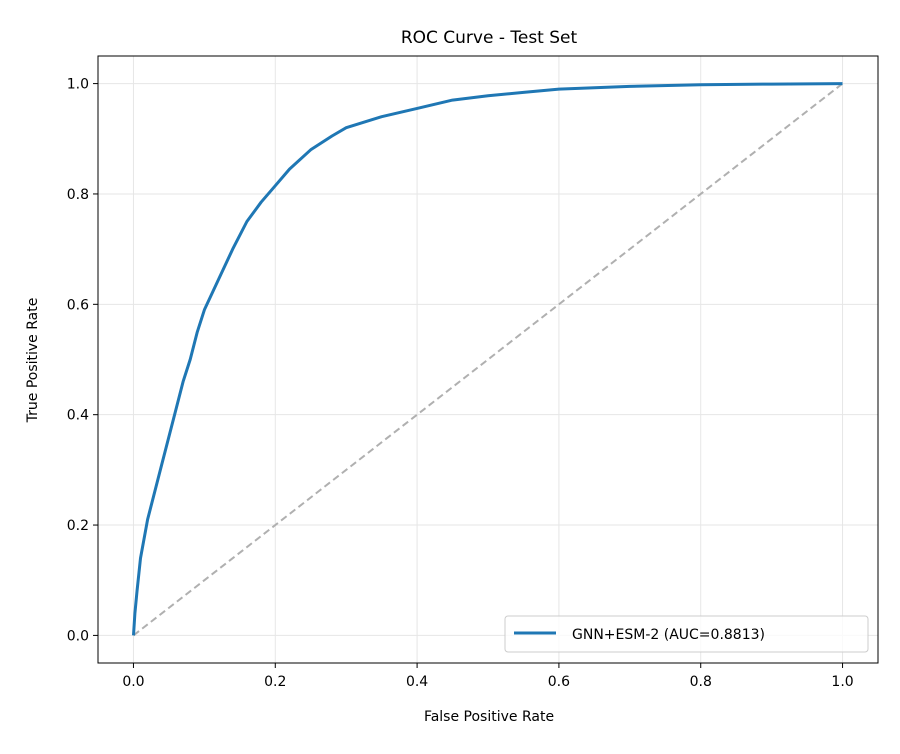  What do you see at coordinates (133, 682) in the screenshot?
I see `x-tick-label: 0.0` at bounding box center [133, 682].